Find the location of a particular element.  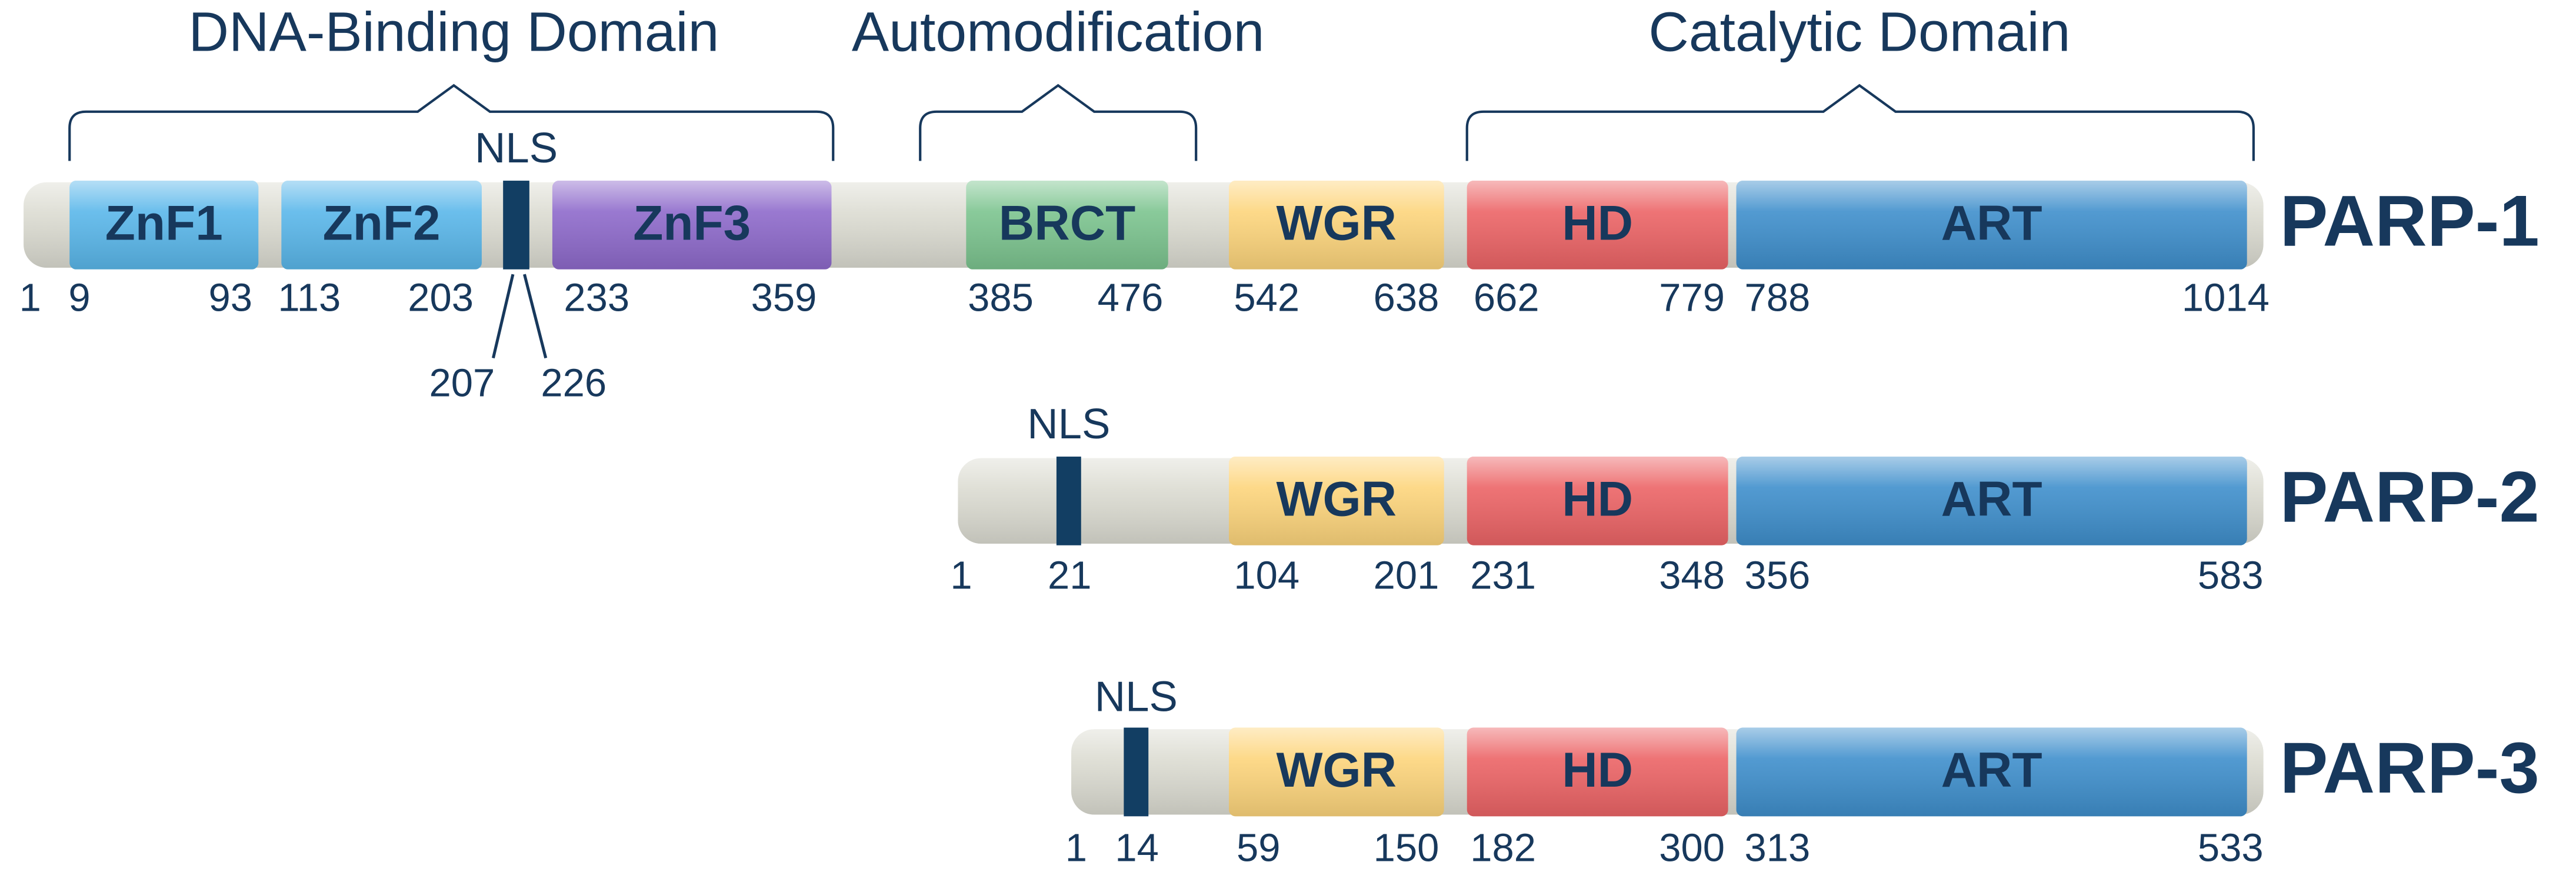

region-title: DNA-Binding Domain is located at coordinates (454, 32).